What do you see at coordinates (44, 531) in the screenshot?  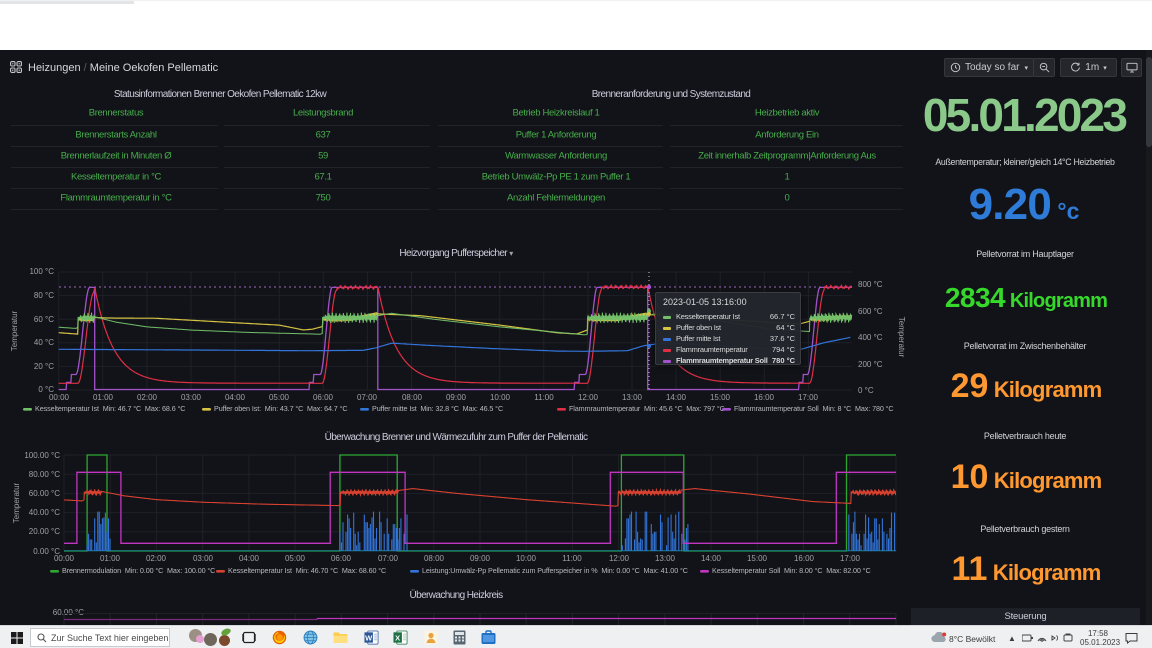 I see `svg-text: 20.00 °C` at bounding box center [44, 531].